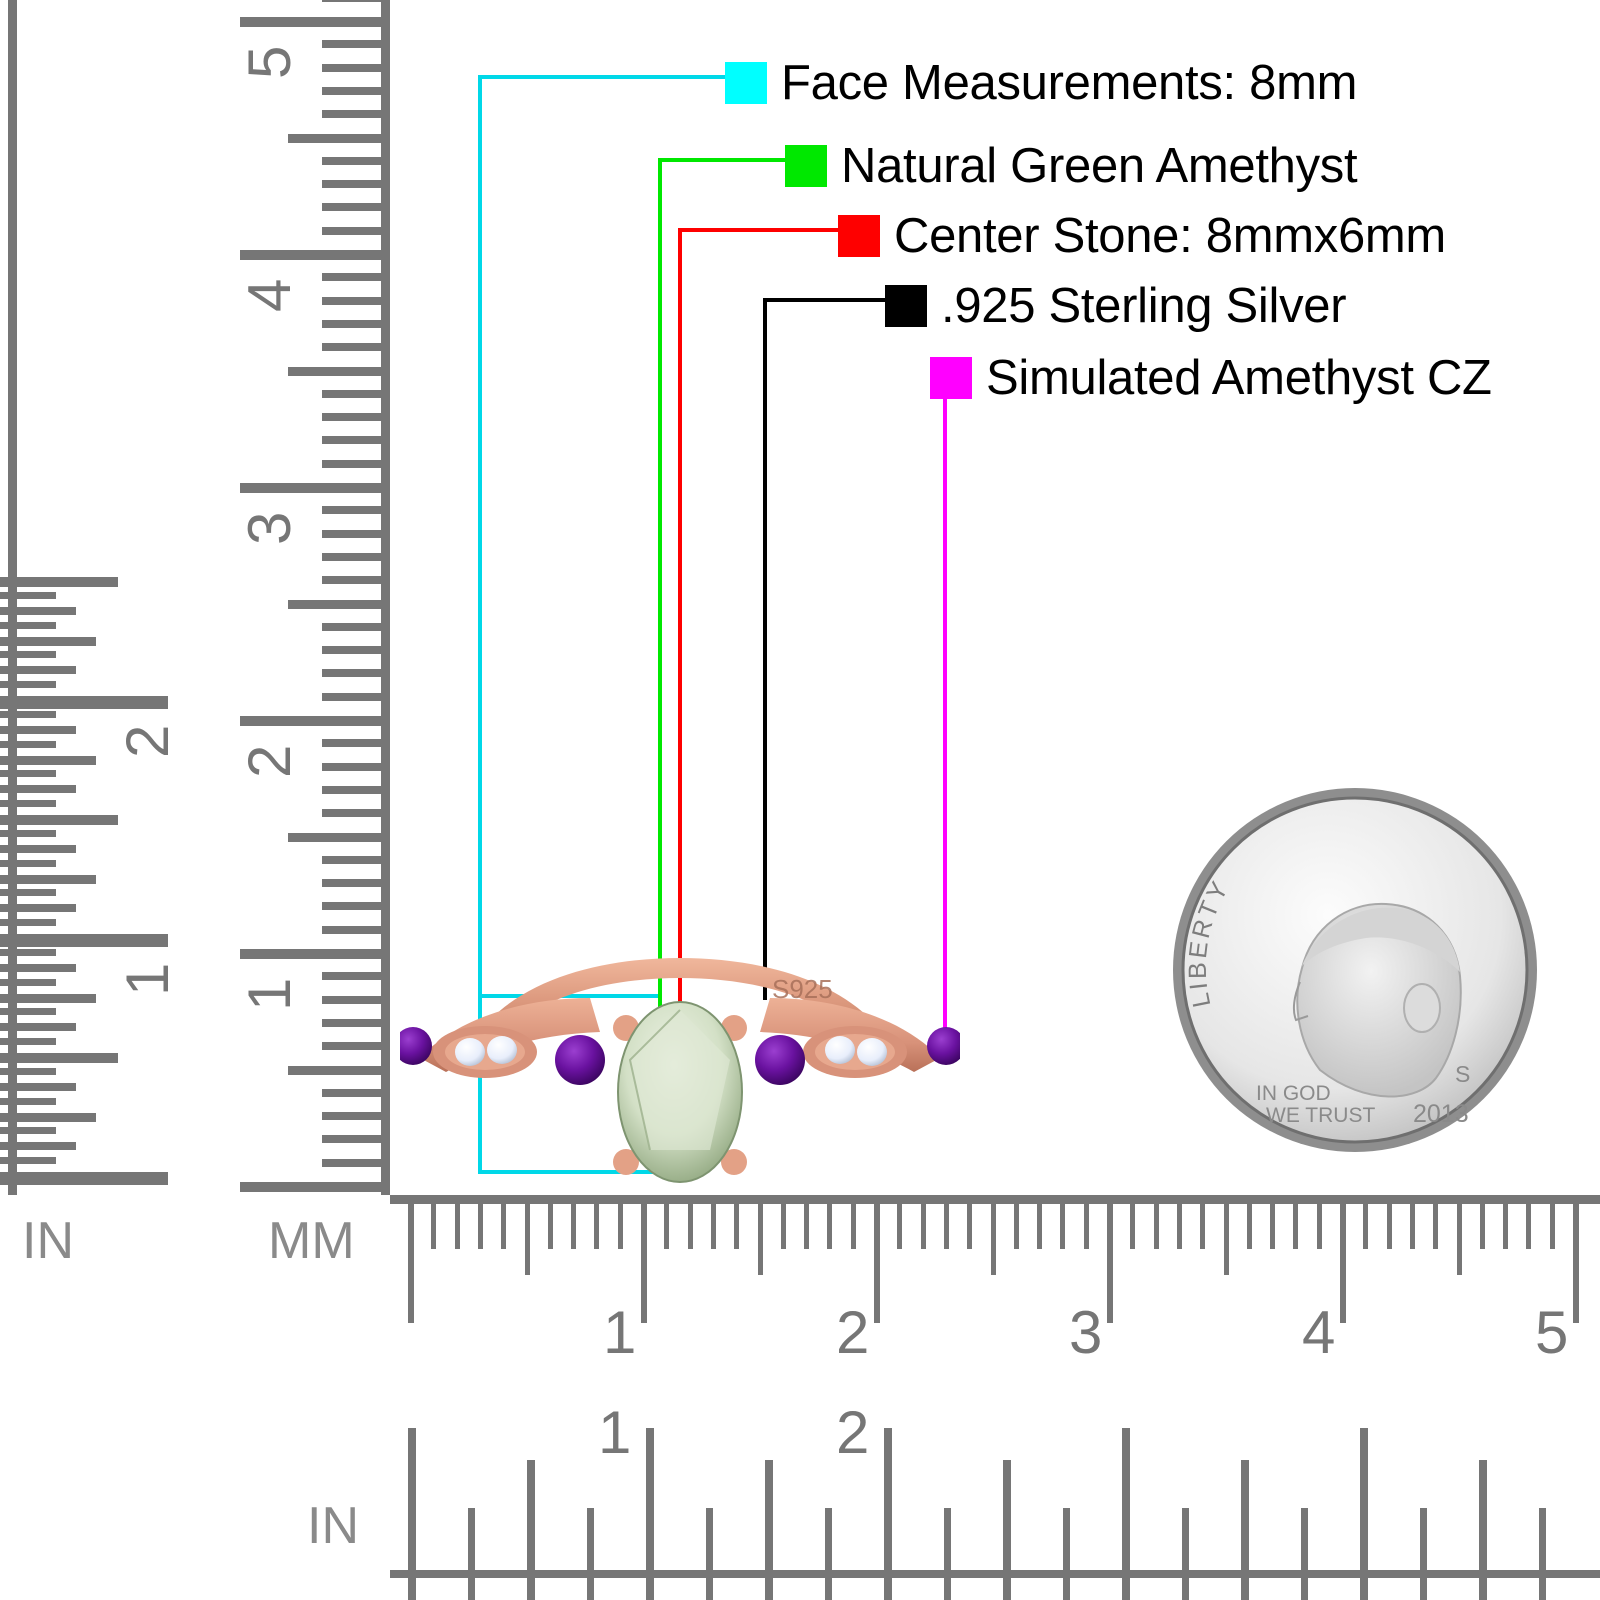  Describe the element at coordinates (416, 1046) in the screenshot. I see `amethyst-accent-far-left` at that location.